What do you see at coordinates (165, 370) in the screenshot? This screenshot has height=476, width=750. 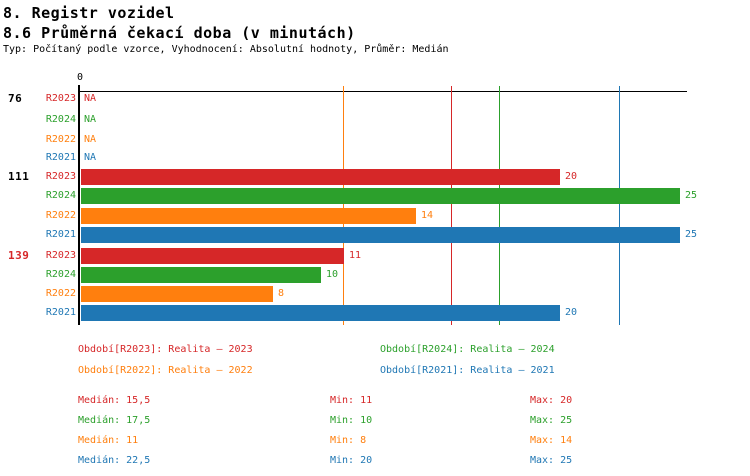 I see `legend-item-r2022: Období[R2022]: Realita – 2022` at bounding box center [165, 370].